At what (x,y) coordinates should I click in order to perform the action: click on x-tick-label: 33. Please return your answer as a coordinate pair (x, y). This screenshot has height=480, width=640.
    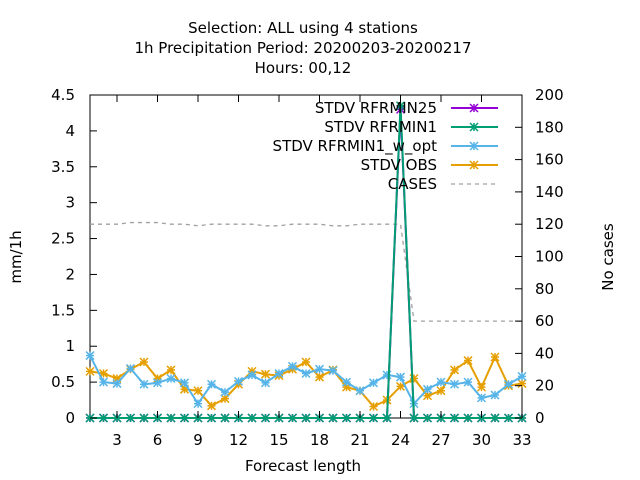
    Looking at the image, I should click on (521, 440).